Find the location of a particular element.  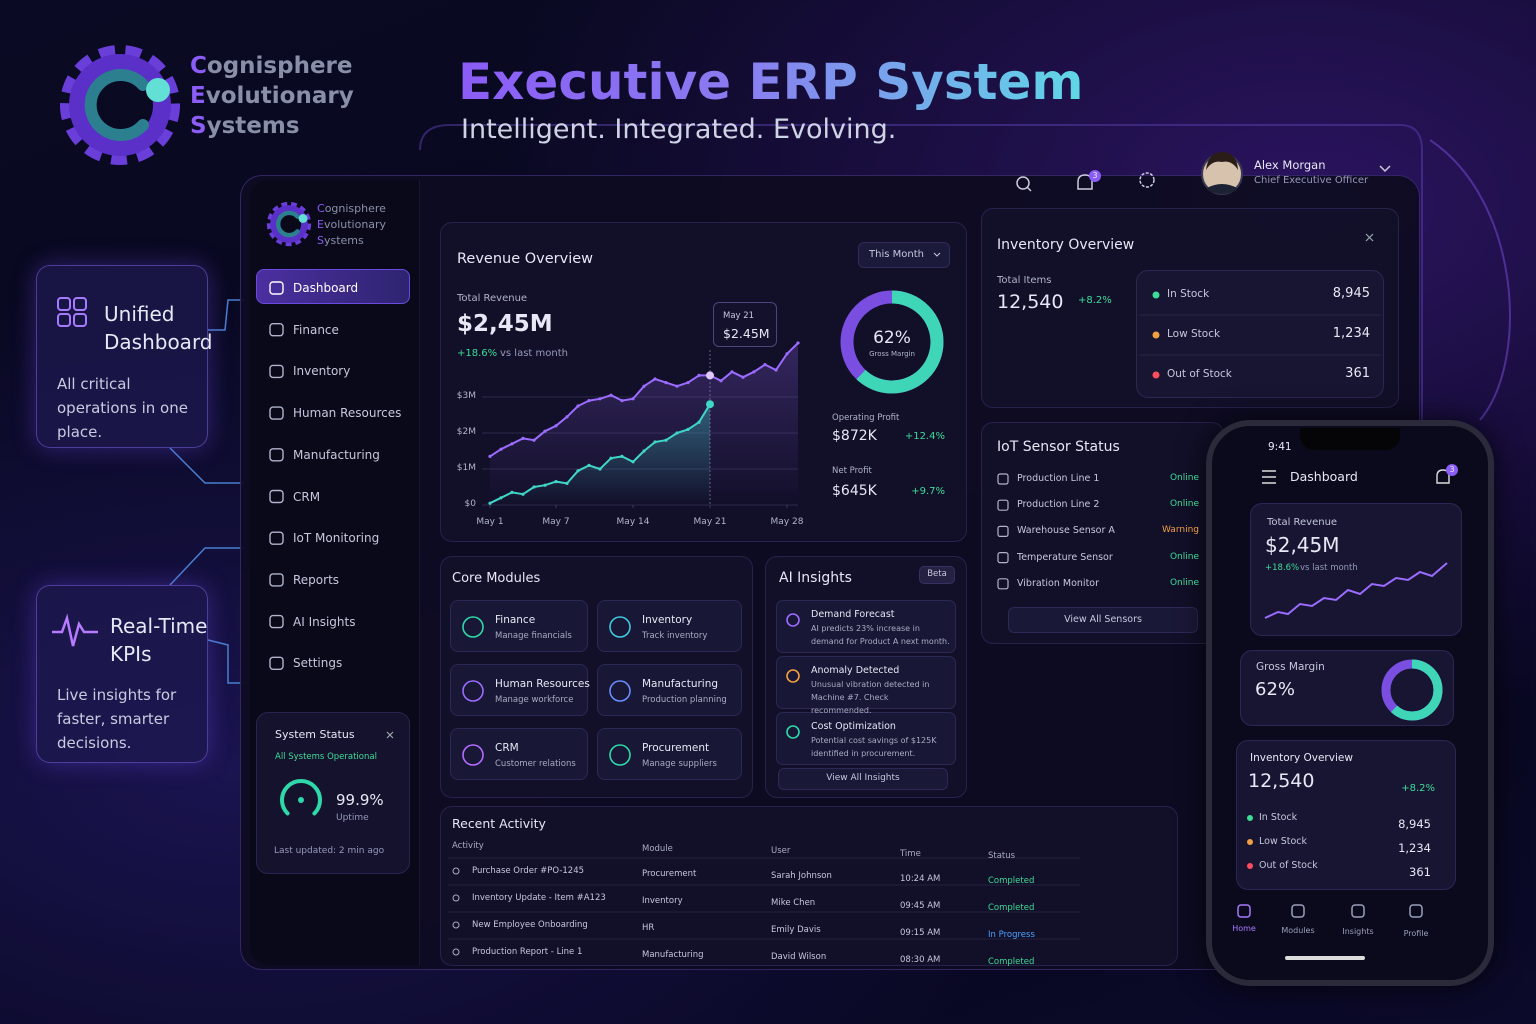

nav-item: Manufacturing is located at coordinates (336, 454).